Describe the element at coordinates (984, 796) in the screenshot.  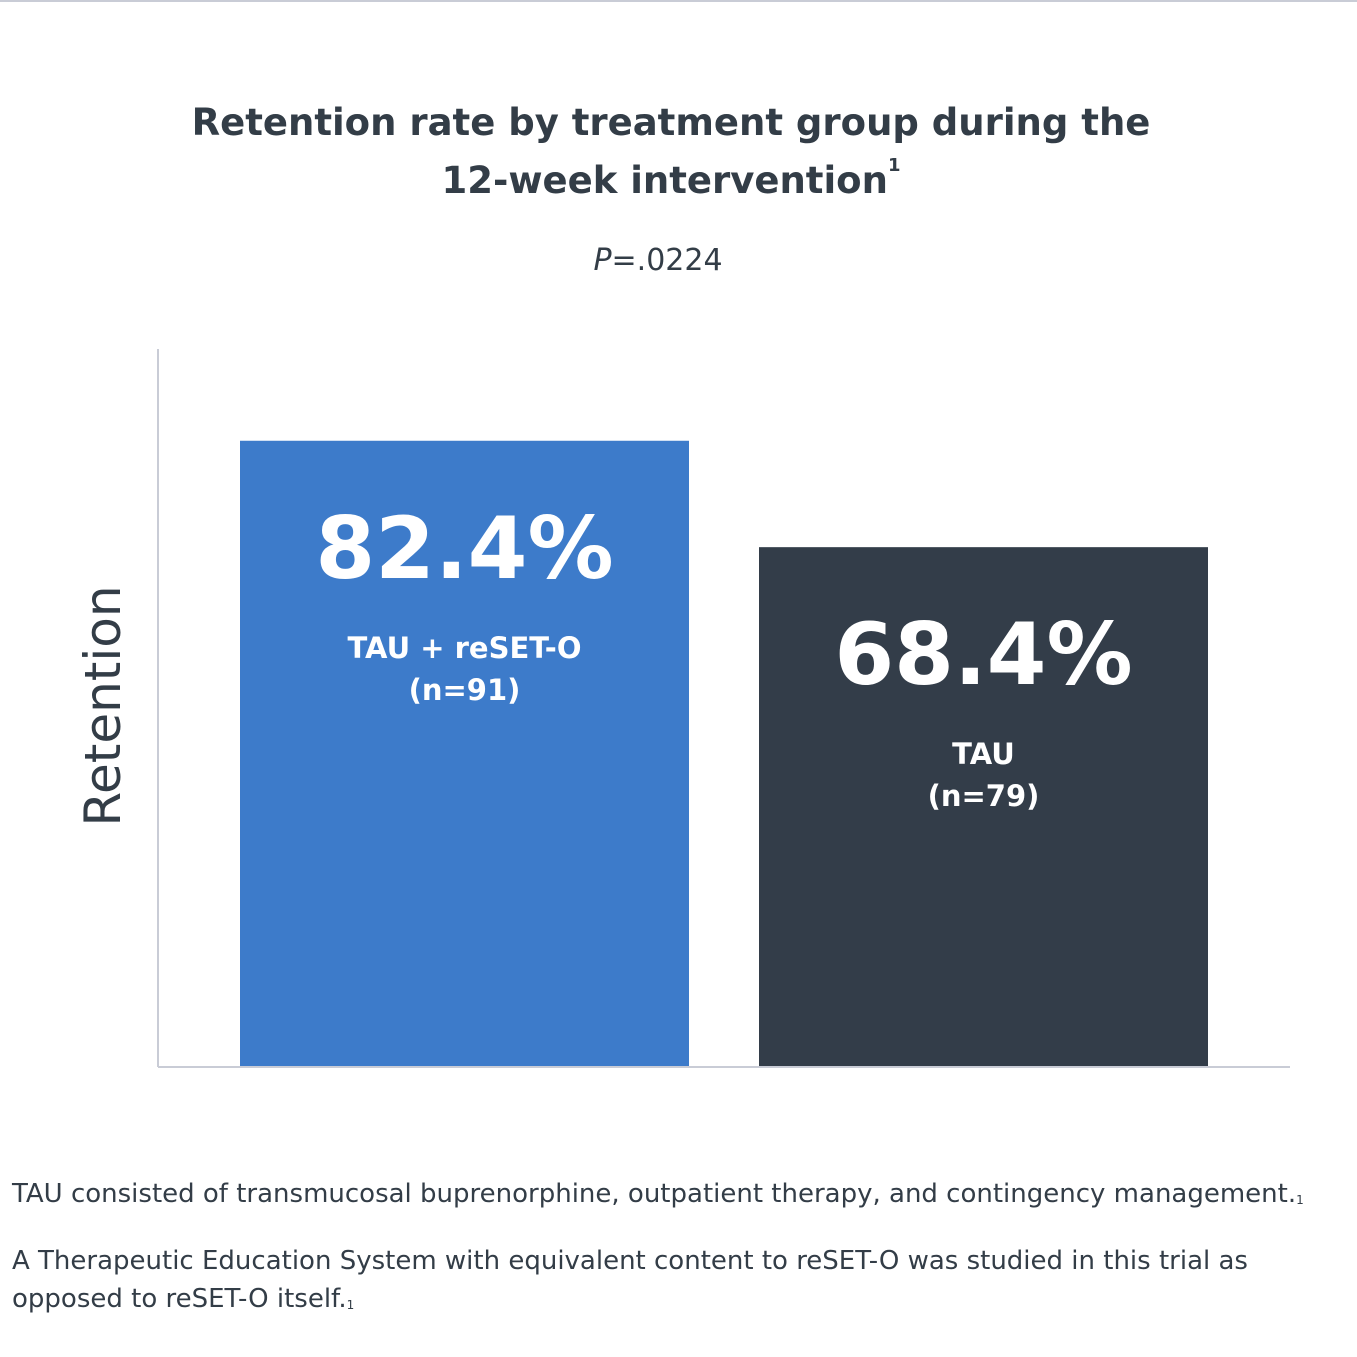
I see `bar-count-label: (n=79)` at that location.